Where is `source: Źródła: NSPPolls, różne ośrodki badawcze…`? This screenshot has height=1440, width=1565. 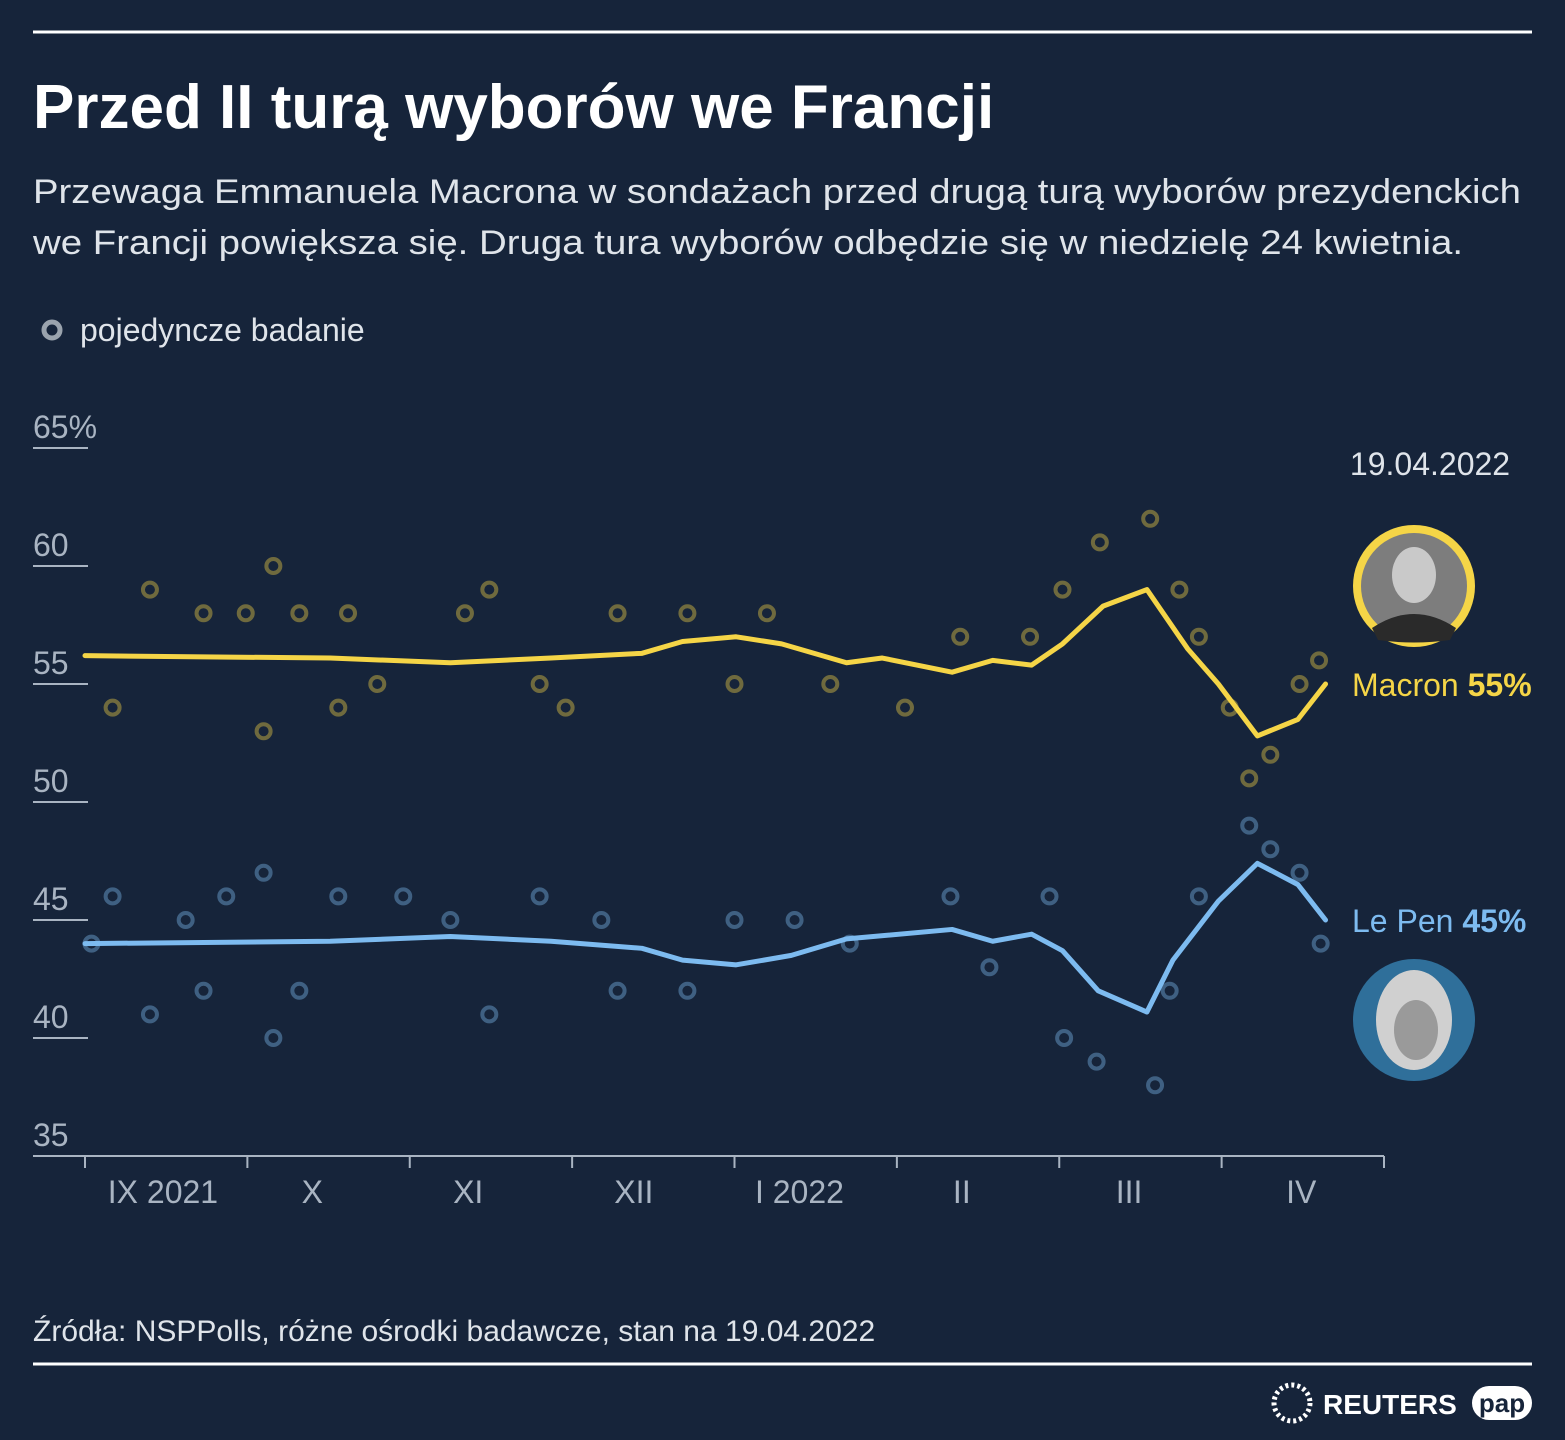 source: Źródła: NSPPolls, różne ośrodki badawcze… is located at coordinates (454, 1331).